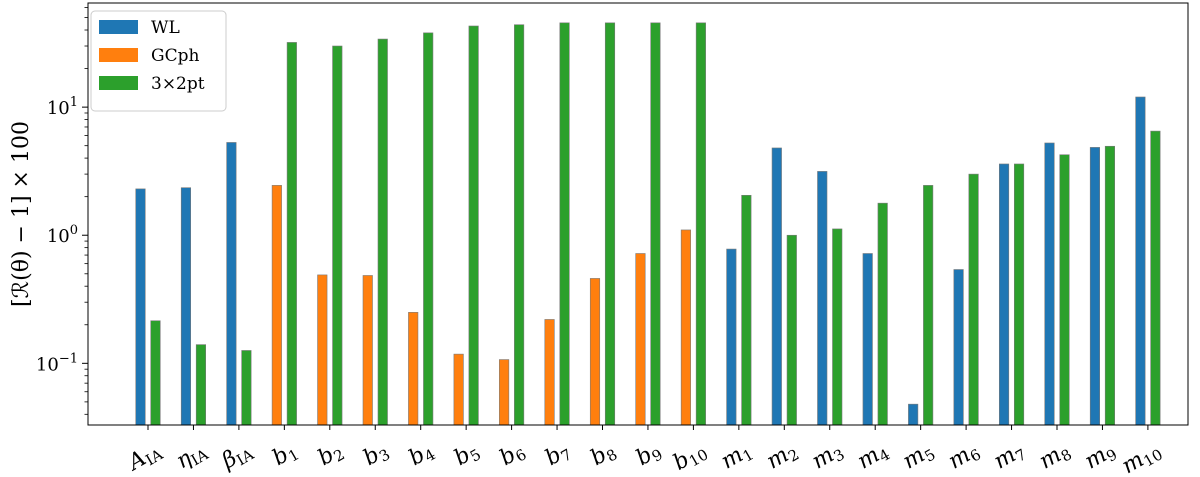 This screenshot has width=1200, height=477. Describe the element at coordinates (21, 214) in the screenshot. I see `y-axis-label: [ℛ(θ) − 1] × 100` at that location.